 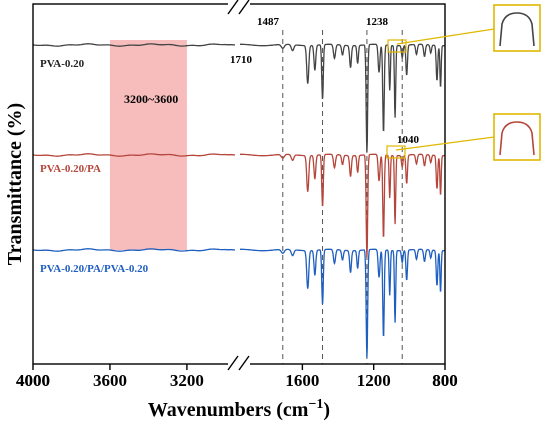 What do you see at coordinates (268, 22) in the screenshot?
I see `peak-label-1487: 1487` at bounding box center [268, 22].